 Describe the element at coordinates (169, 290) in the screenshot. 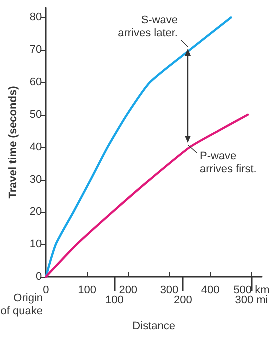

I see `x-tick-label: 300` at that location.